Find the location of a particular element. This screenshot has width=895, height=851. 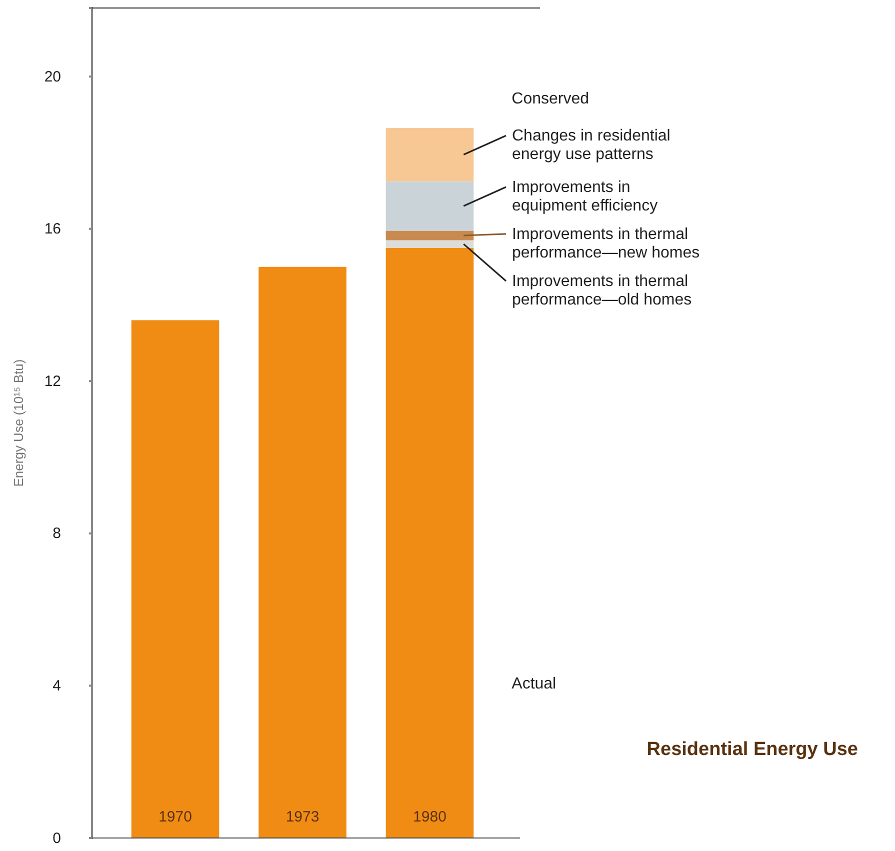

x-tick-label: 1980 is located at coordinates (429, 817).